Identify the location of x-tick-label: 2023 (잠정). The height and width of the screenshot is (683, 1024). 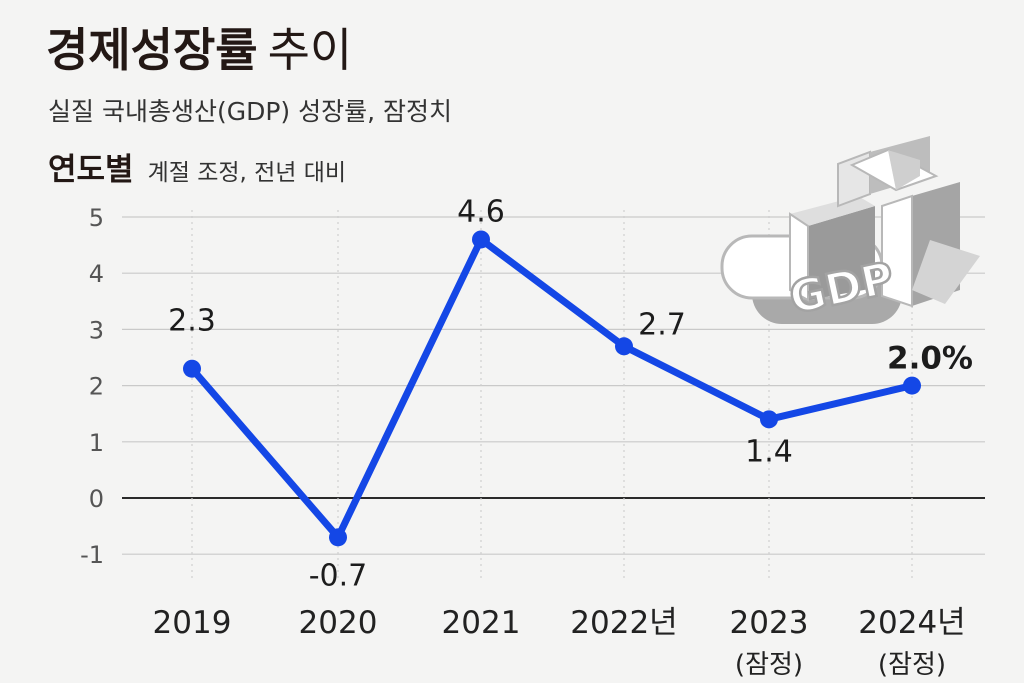
(769, 642).